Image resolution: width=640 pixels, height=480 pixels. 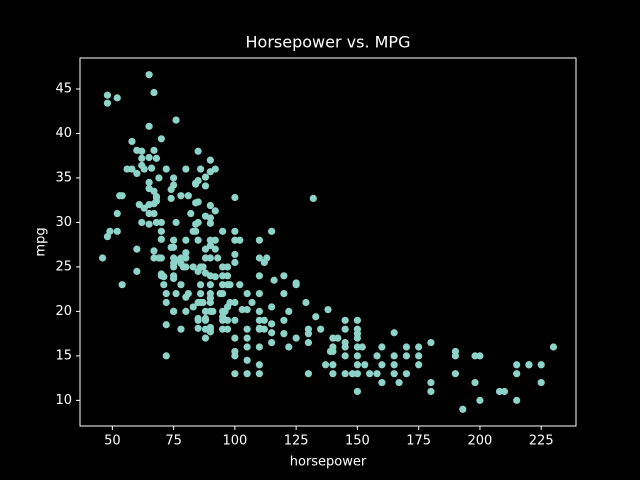 I want to click on y-tick-label: 20, so click(x=63, y=311).